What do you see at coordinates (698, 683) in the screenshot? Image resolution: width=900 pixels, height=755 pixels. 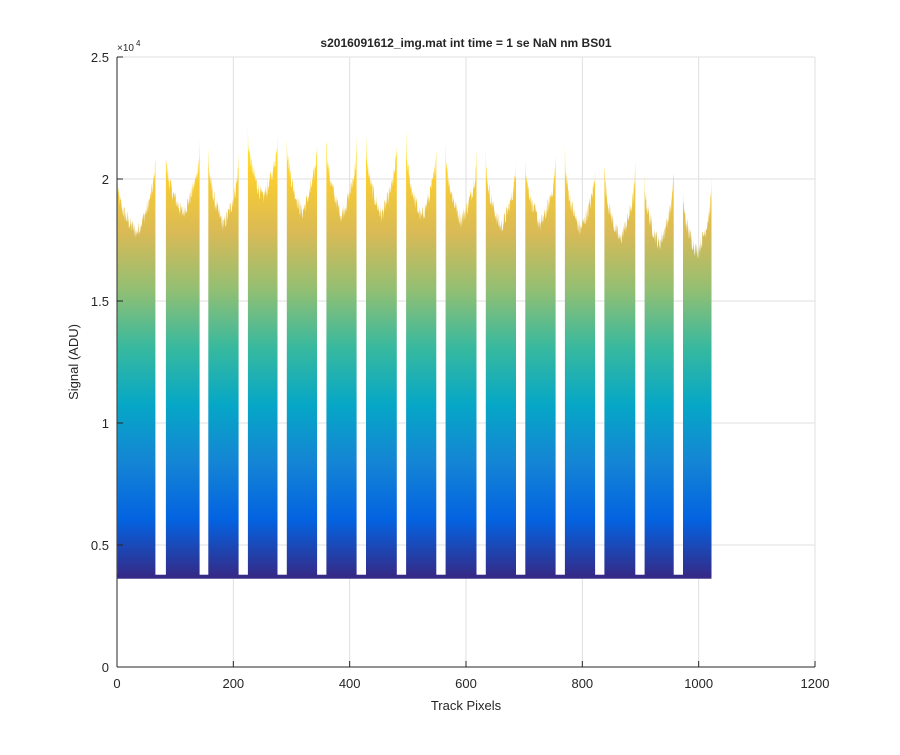 I see `x-tick-label: 1000` at bounding box center [698, 683].